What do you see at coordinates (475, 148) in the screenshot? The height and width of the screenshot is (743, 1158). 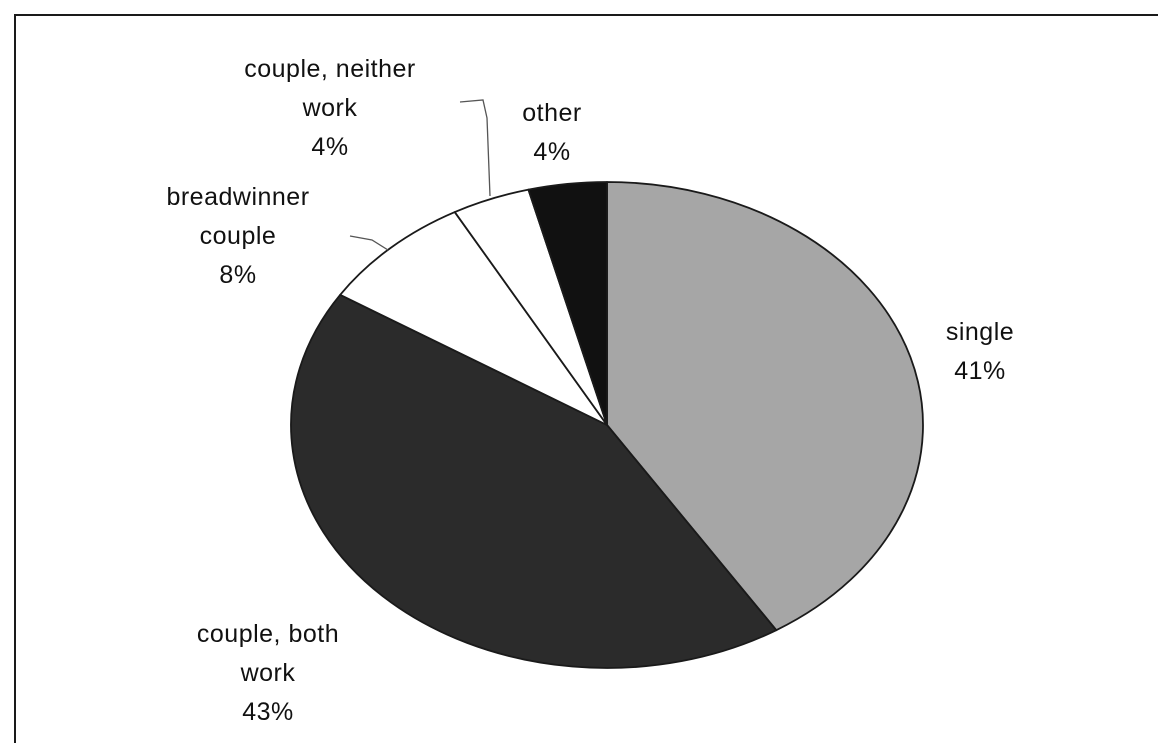 I see `leader-line-couple-neither-work` at bounding box center [475, 148].